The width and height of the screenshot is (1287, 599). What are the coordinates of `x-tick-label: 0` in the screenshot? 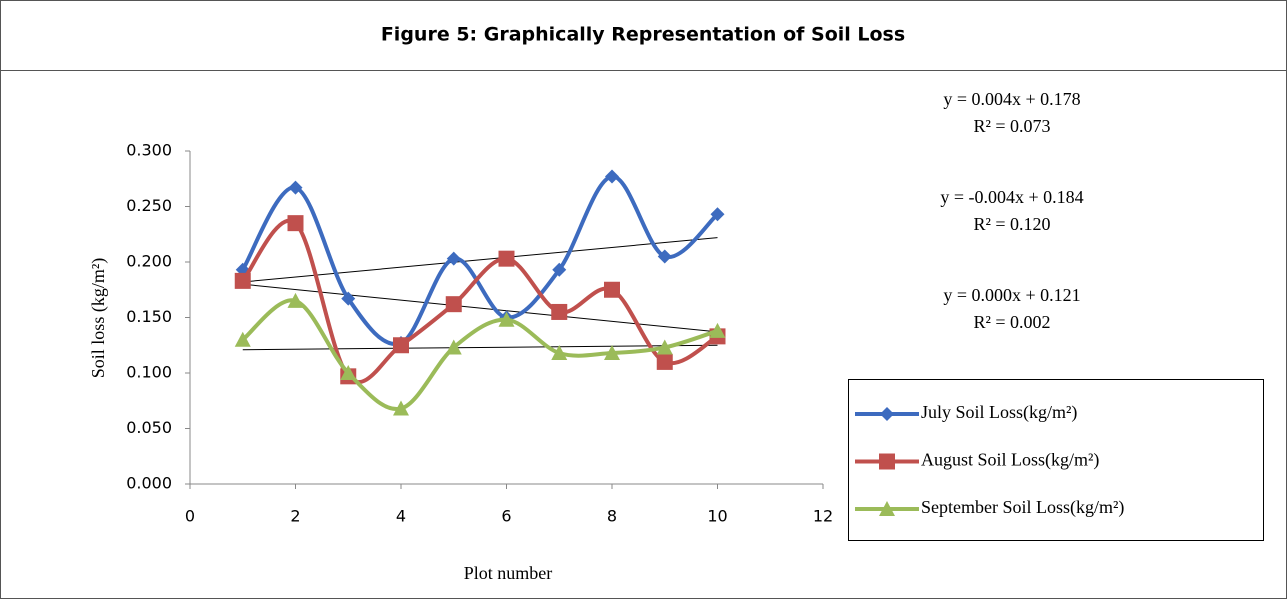 It's located at (190, 516).